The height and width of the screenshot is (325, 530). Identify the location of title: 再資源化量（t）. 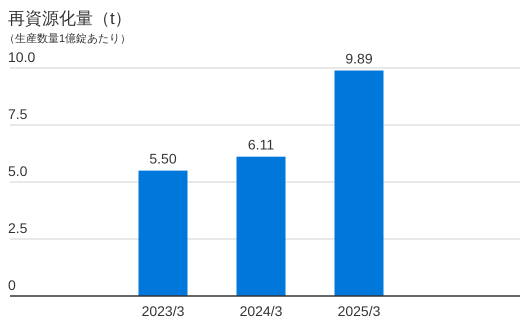
(70, 18).